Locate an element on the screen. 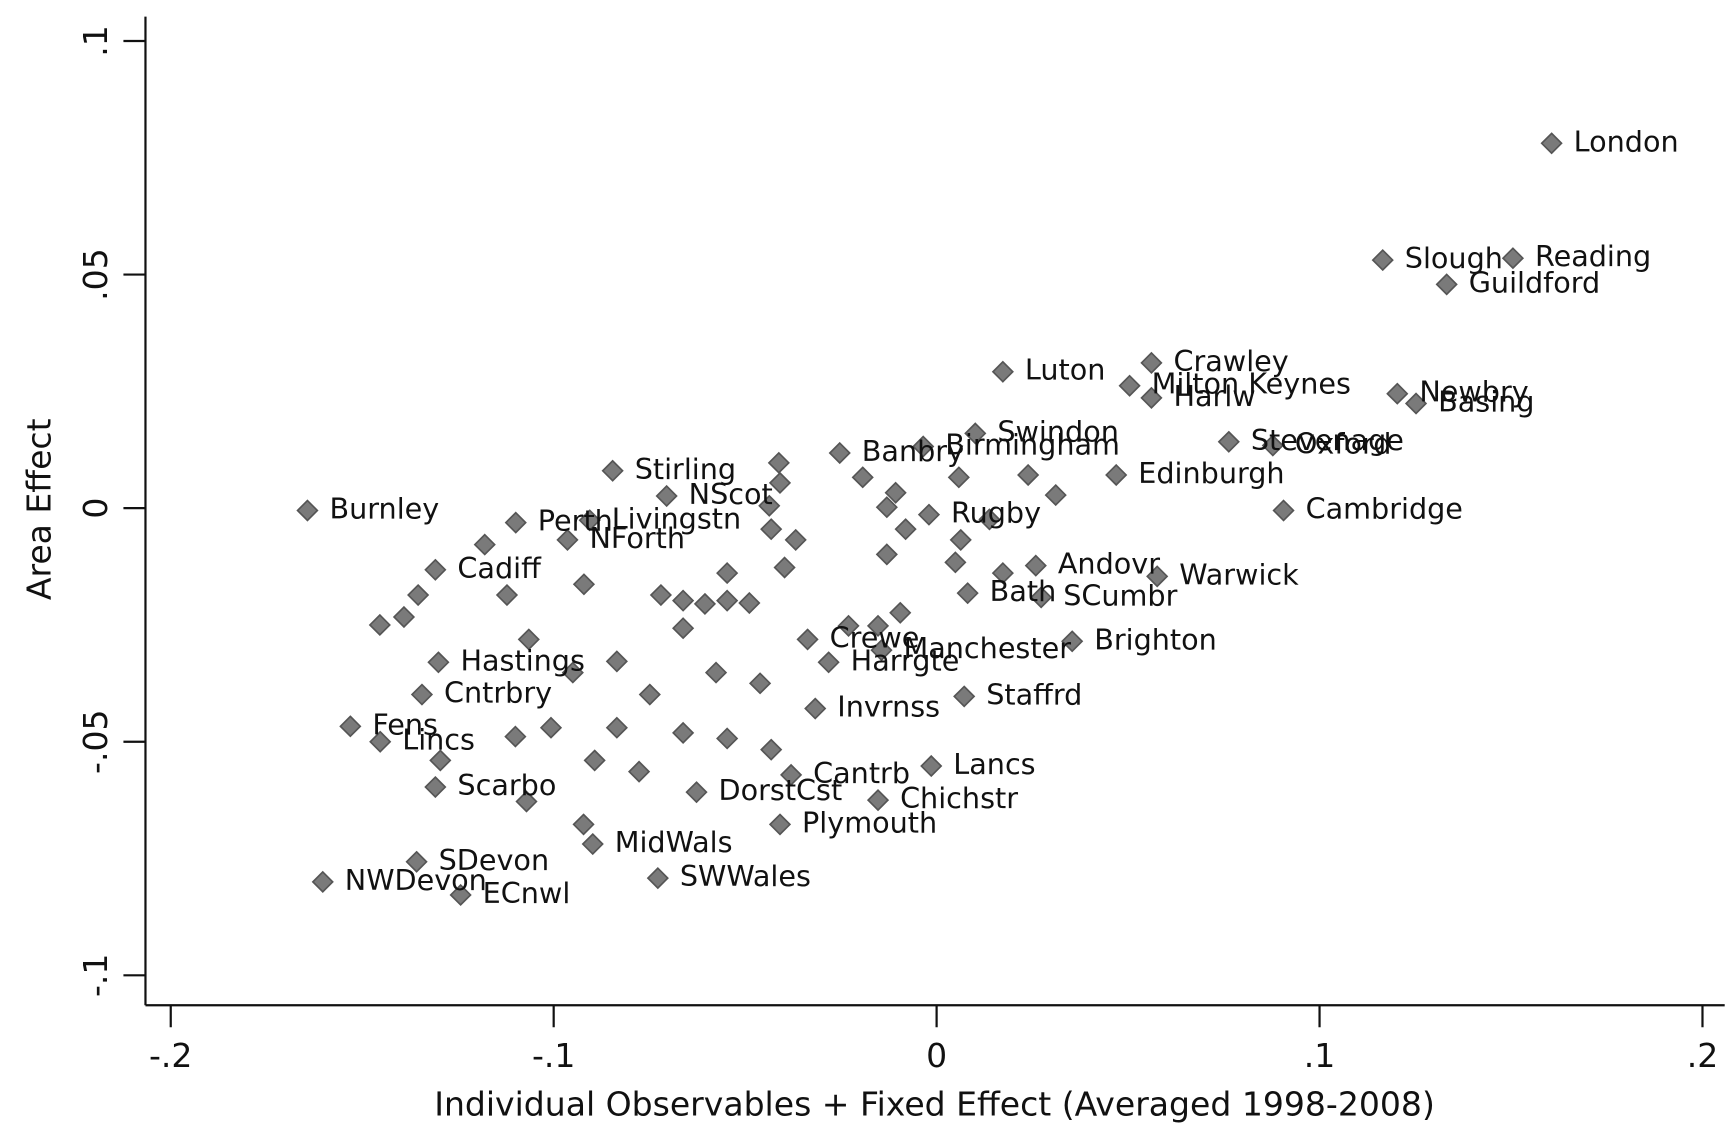 The height and width of the screenshot is (1131, 1728). point-label: Reading is located at coordinates (1593, 256).